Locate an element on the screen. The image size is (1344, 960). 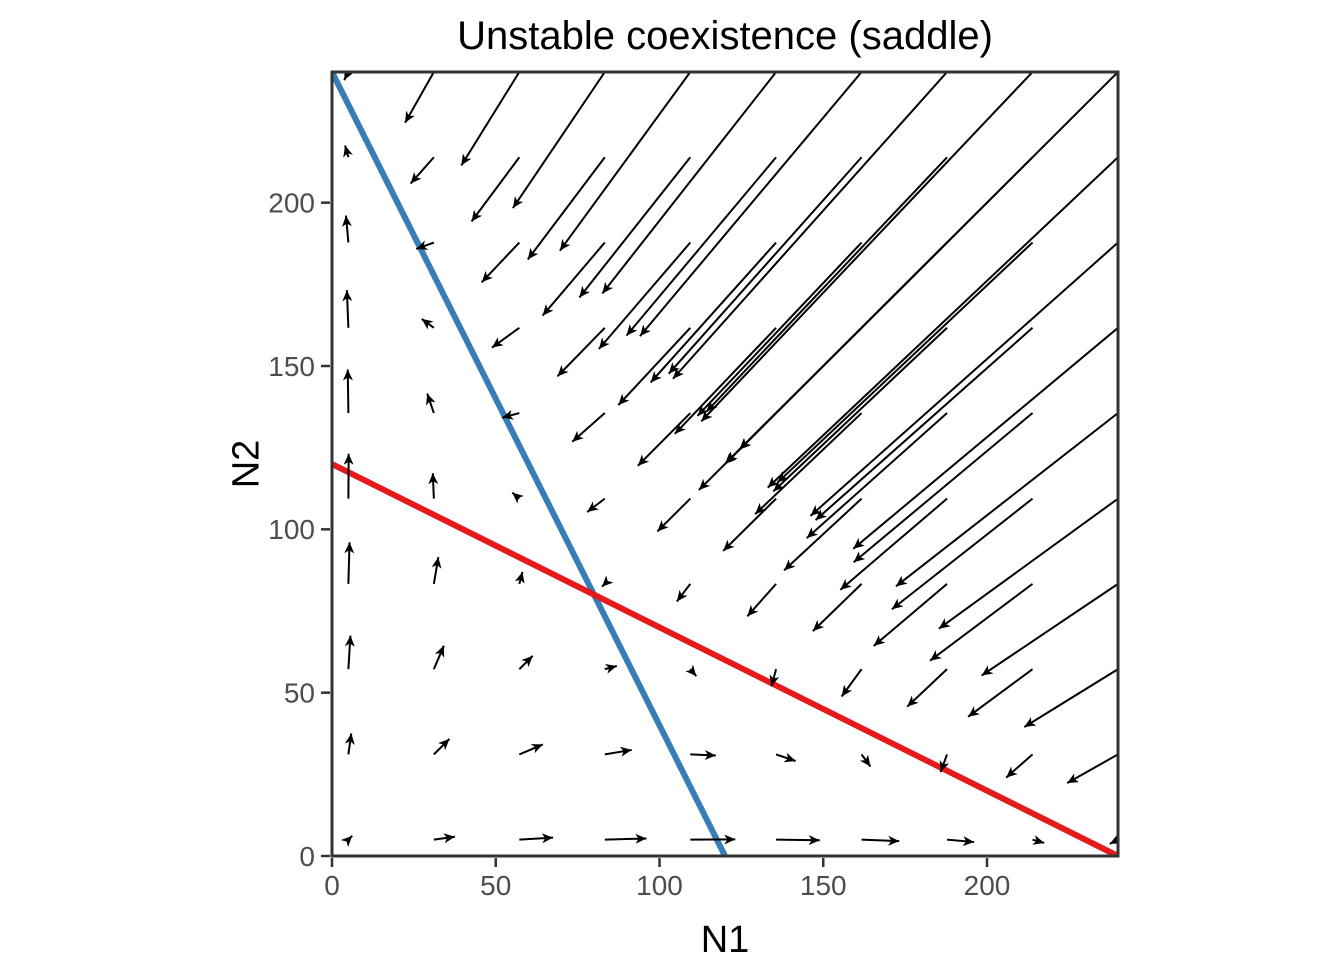
plot-title: Unstable coexistence (saddle) is located at coordinates (725, 36).